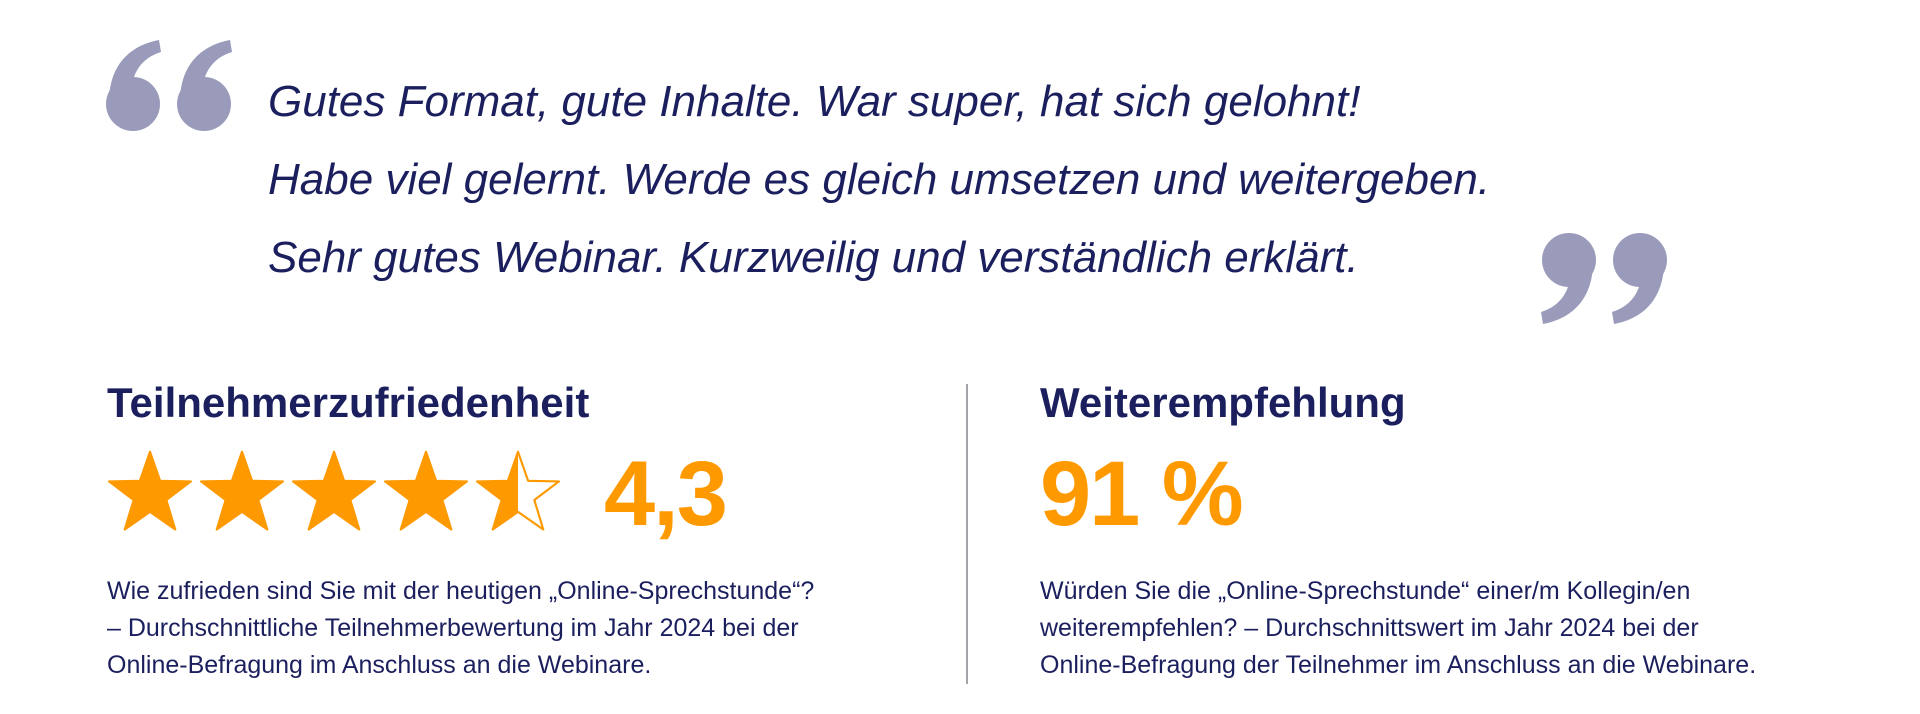  I want to click on open-quote-icon, so click(170, 86).